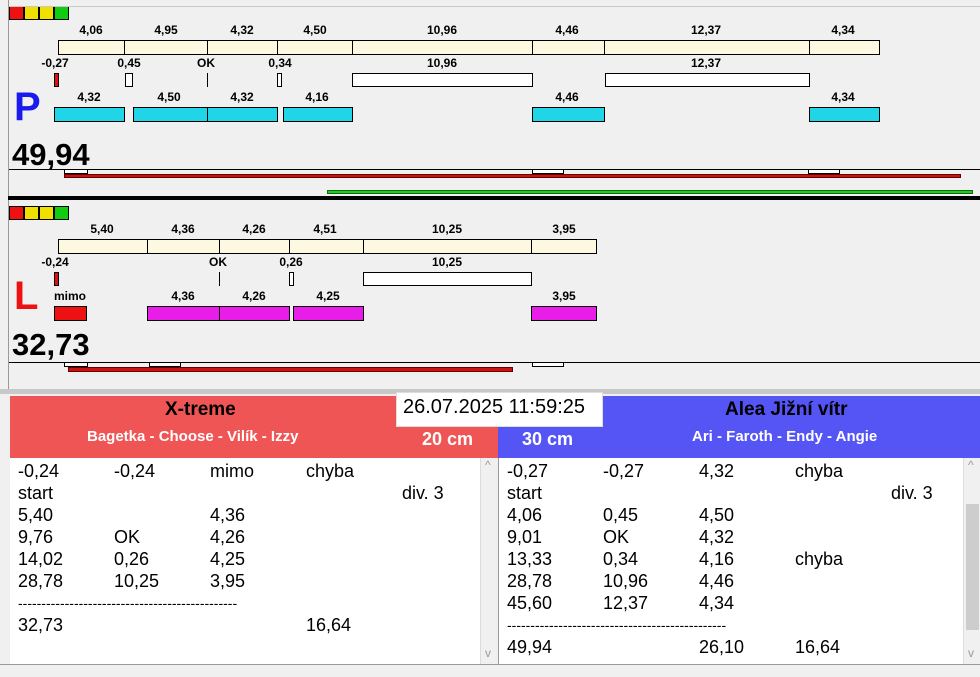  I want to click on p-segment-bar, so click(469, 47).